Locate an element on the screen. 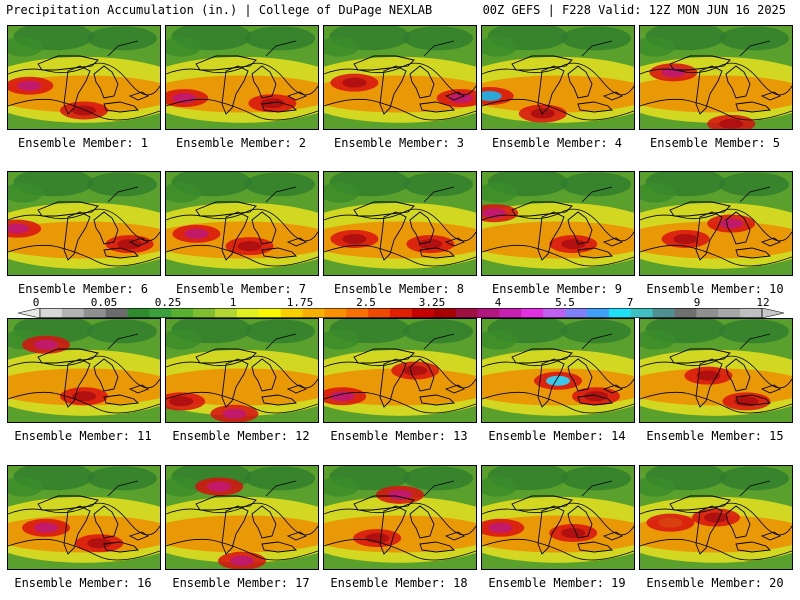  colorbar-tick-label: 2.5 is located at coordinates (366, 302).